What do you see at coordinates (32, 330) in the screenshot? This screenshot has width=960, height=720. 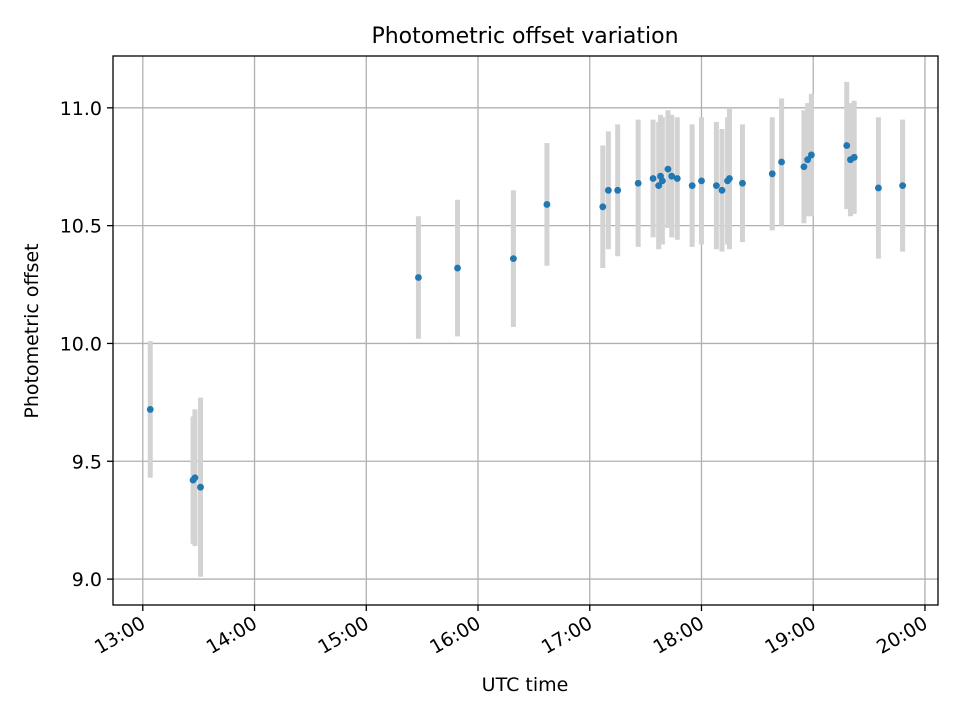 I see `y-axis-label: Photometric offset` at bounding box center [32, 330].